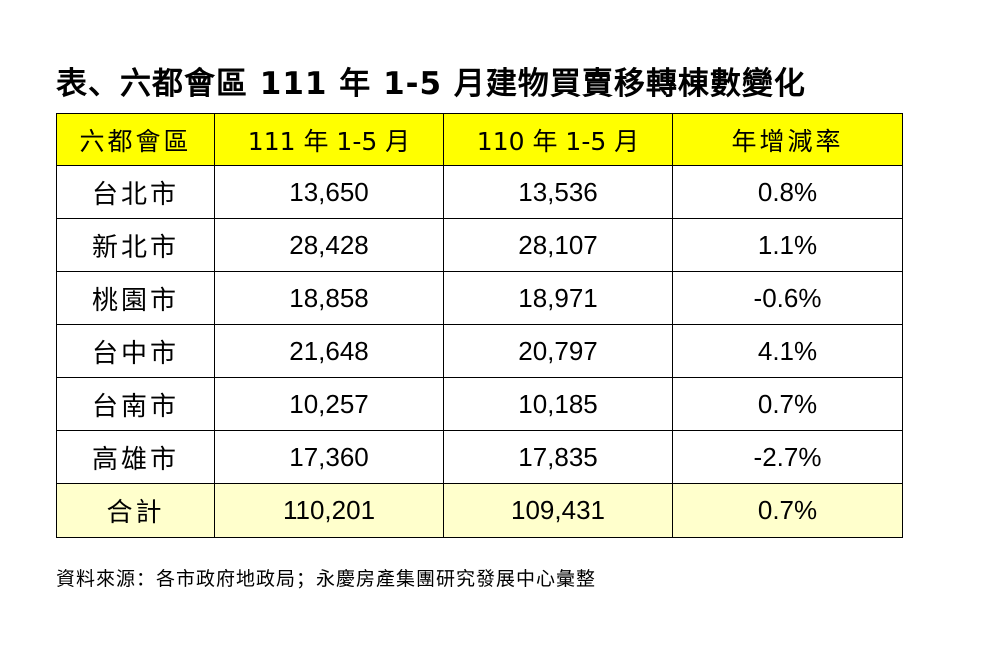 Image resolution: width=1000 pixels, height=667 pixels. What do you see at coordinates (787, 510) in the screenshot?
I see `total-rate: 0.7%` at bounding box center [787, 510].